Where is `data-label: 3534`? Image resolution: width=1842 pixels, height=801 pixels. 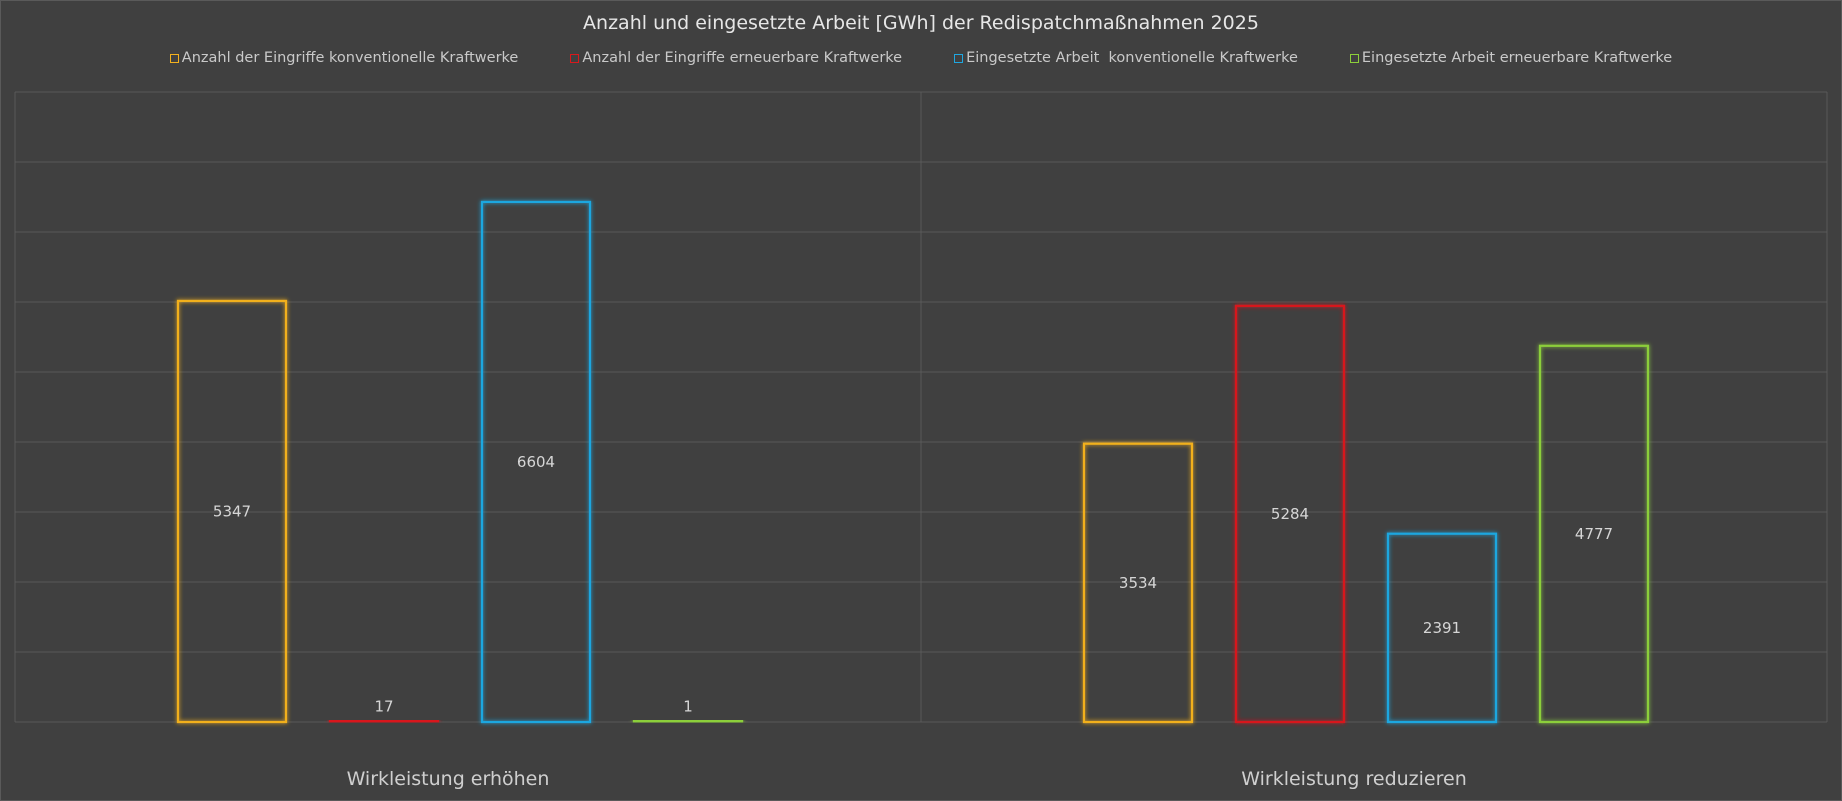 data-label: 3534 is located at coordinates (1138, 583).